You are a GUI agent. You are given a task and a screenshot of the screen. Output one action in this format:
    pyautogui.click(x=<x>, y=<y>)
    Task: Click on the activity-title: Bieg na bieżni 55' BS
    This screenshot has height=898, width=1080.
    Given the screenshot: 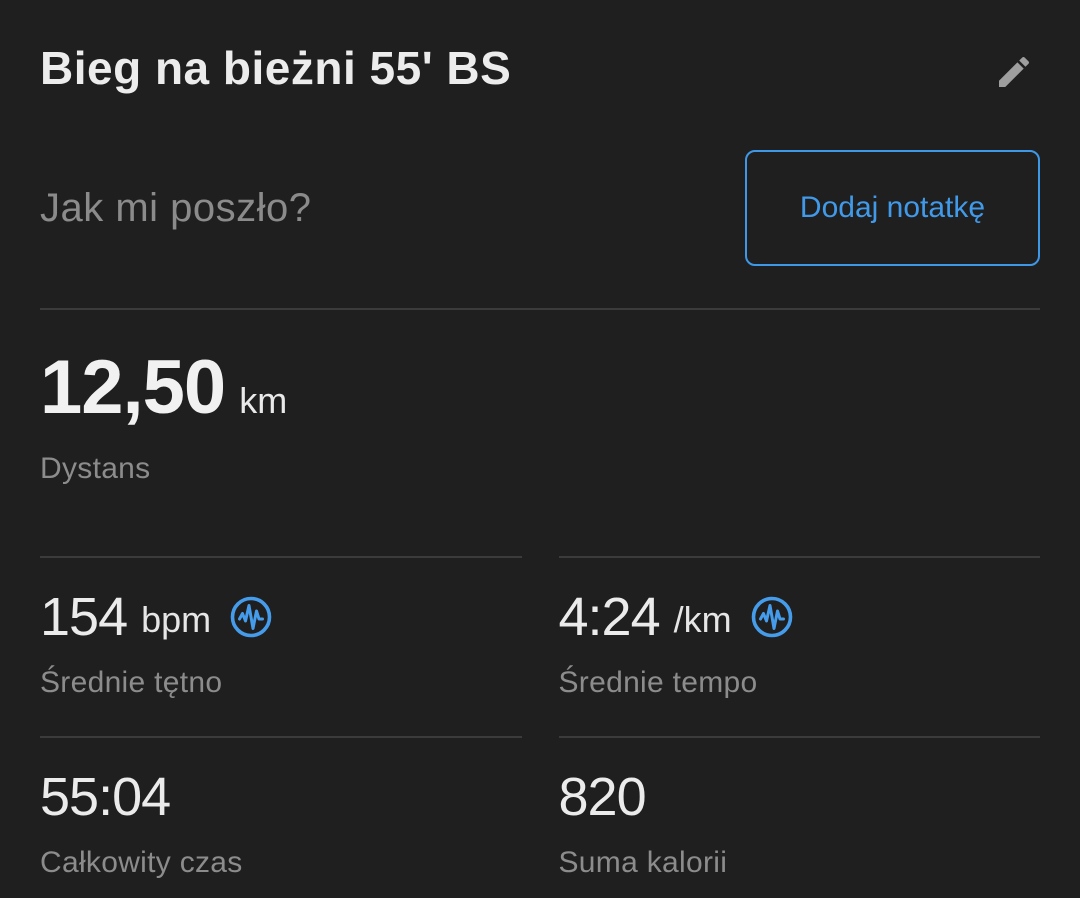 What is the action you would take?
    pyautogui.click(x=276, y=68)
    